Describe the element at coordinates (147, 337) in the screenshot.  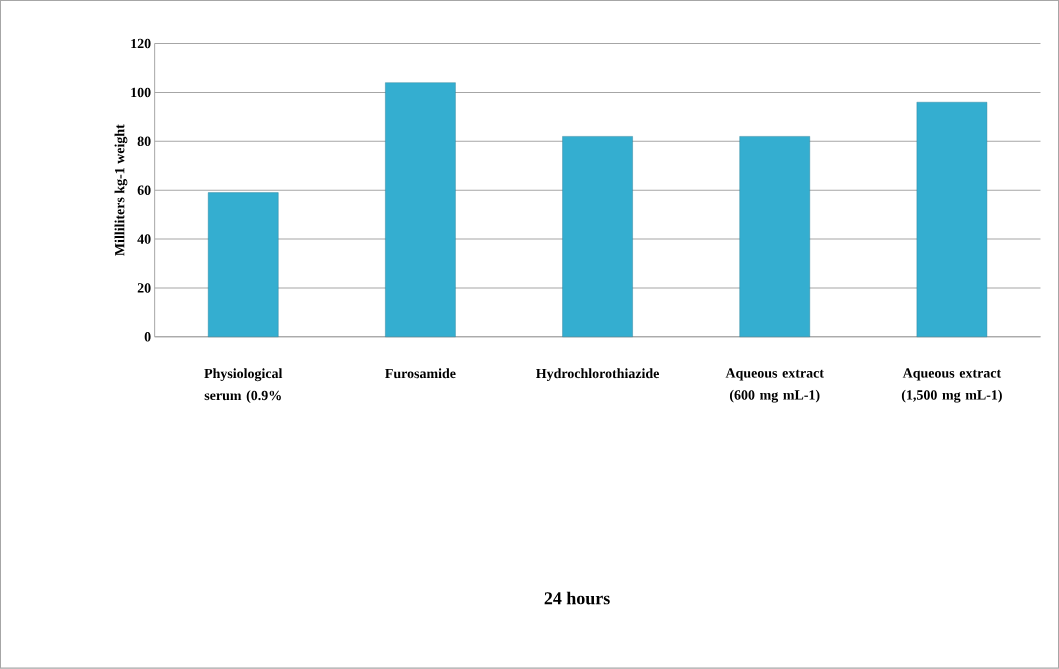
I see `y-tick-label: 0` at that location.